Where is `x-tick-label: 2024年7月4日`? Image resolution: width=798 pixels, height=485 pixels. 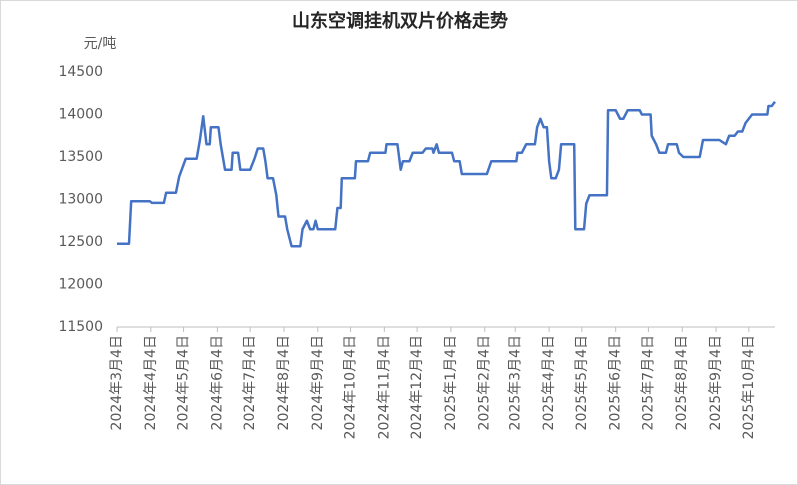
x-tick-label: 2024年7月4日 is located at coordinates (250, 382).